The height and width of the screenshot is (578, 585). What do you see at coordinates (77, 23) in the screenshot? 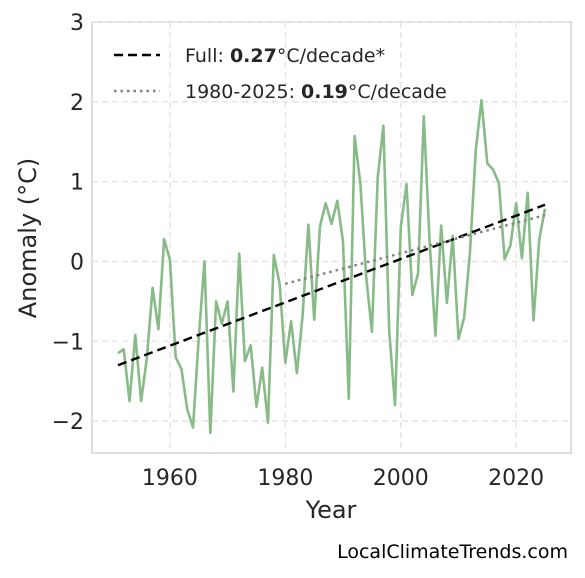
I see `y-tick-label: 3` at bounding box center [77, 23].